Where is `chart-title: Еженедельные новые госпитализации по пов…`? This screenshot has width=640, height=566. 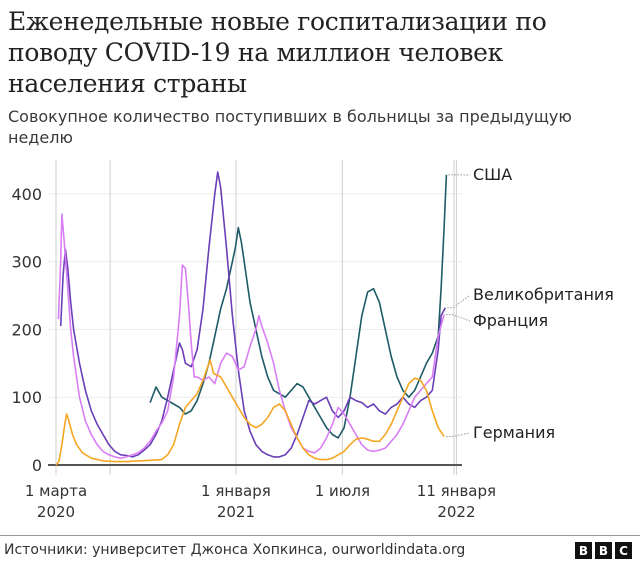 chart-title: Еженедельные новые госпитализации по пов… is located at coordinates (277, 52).